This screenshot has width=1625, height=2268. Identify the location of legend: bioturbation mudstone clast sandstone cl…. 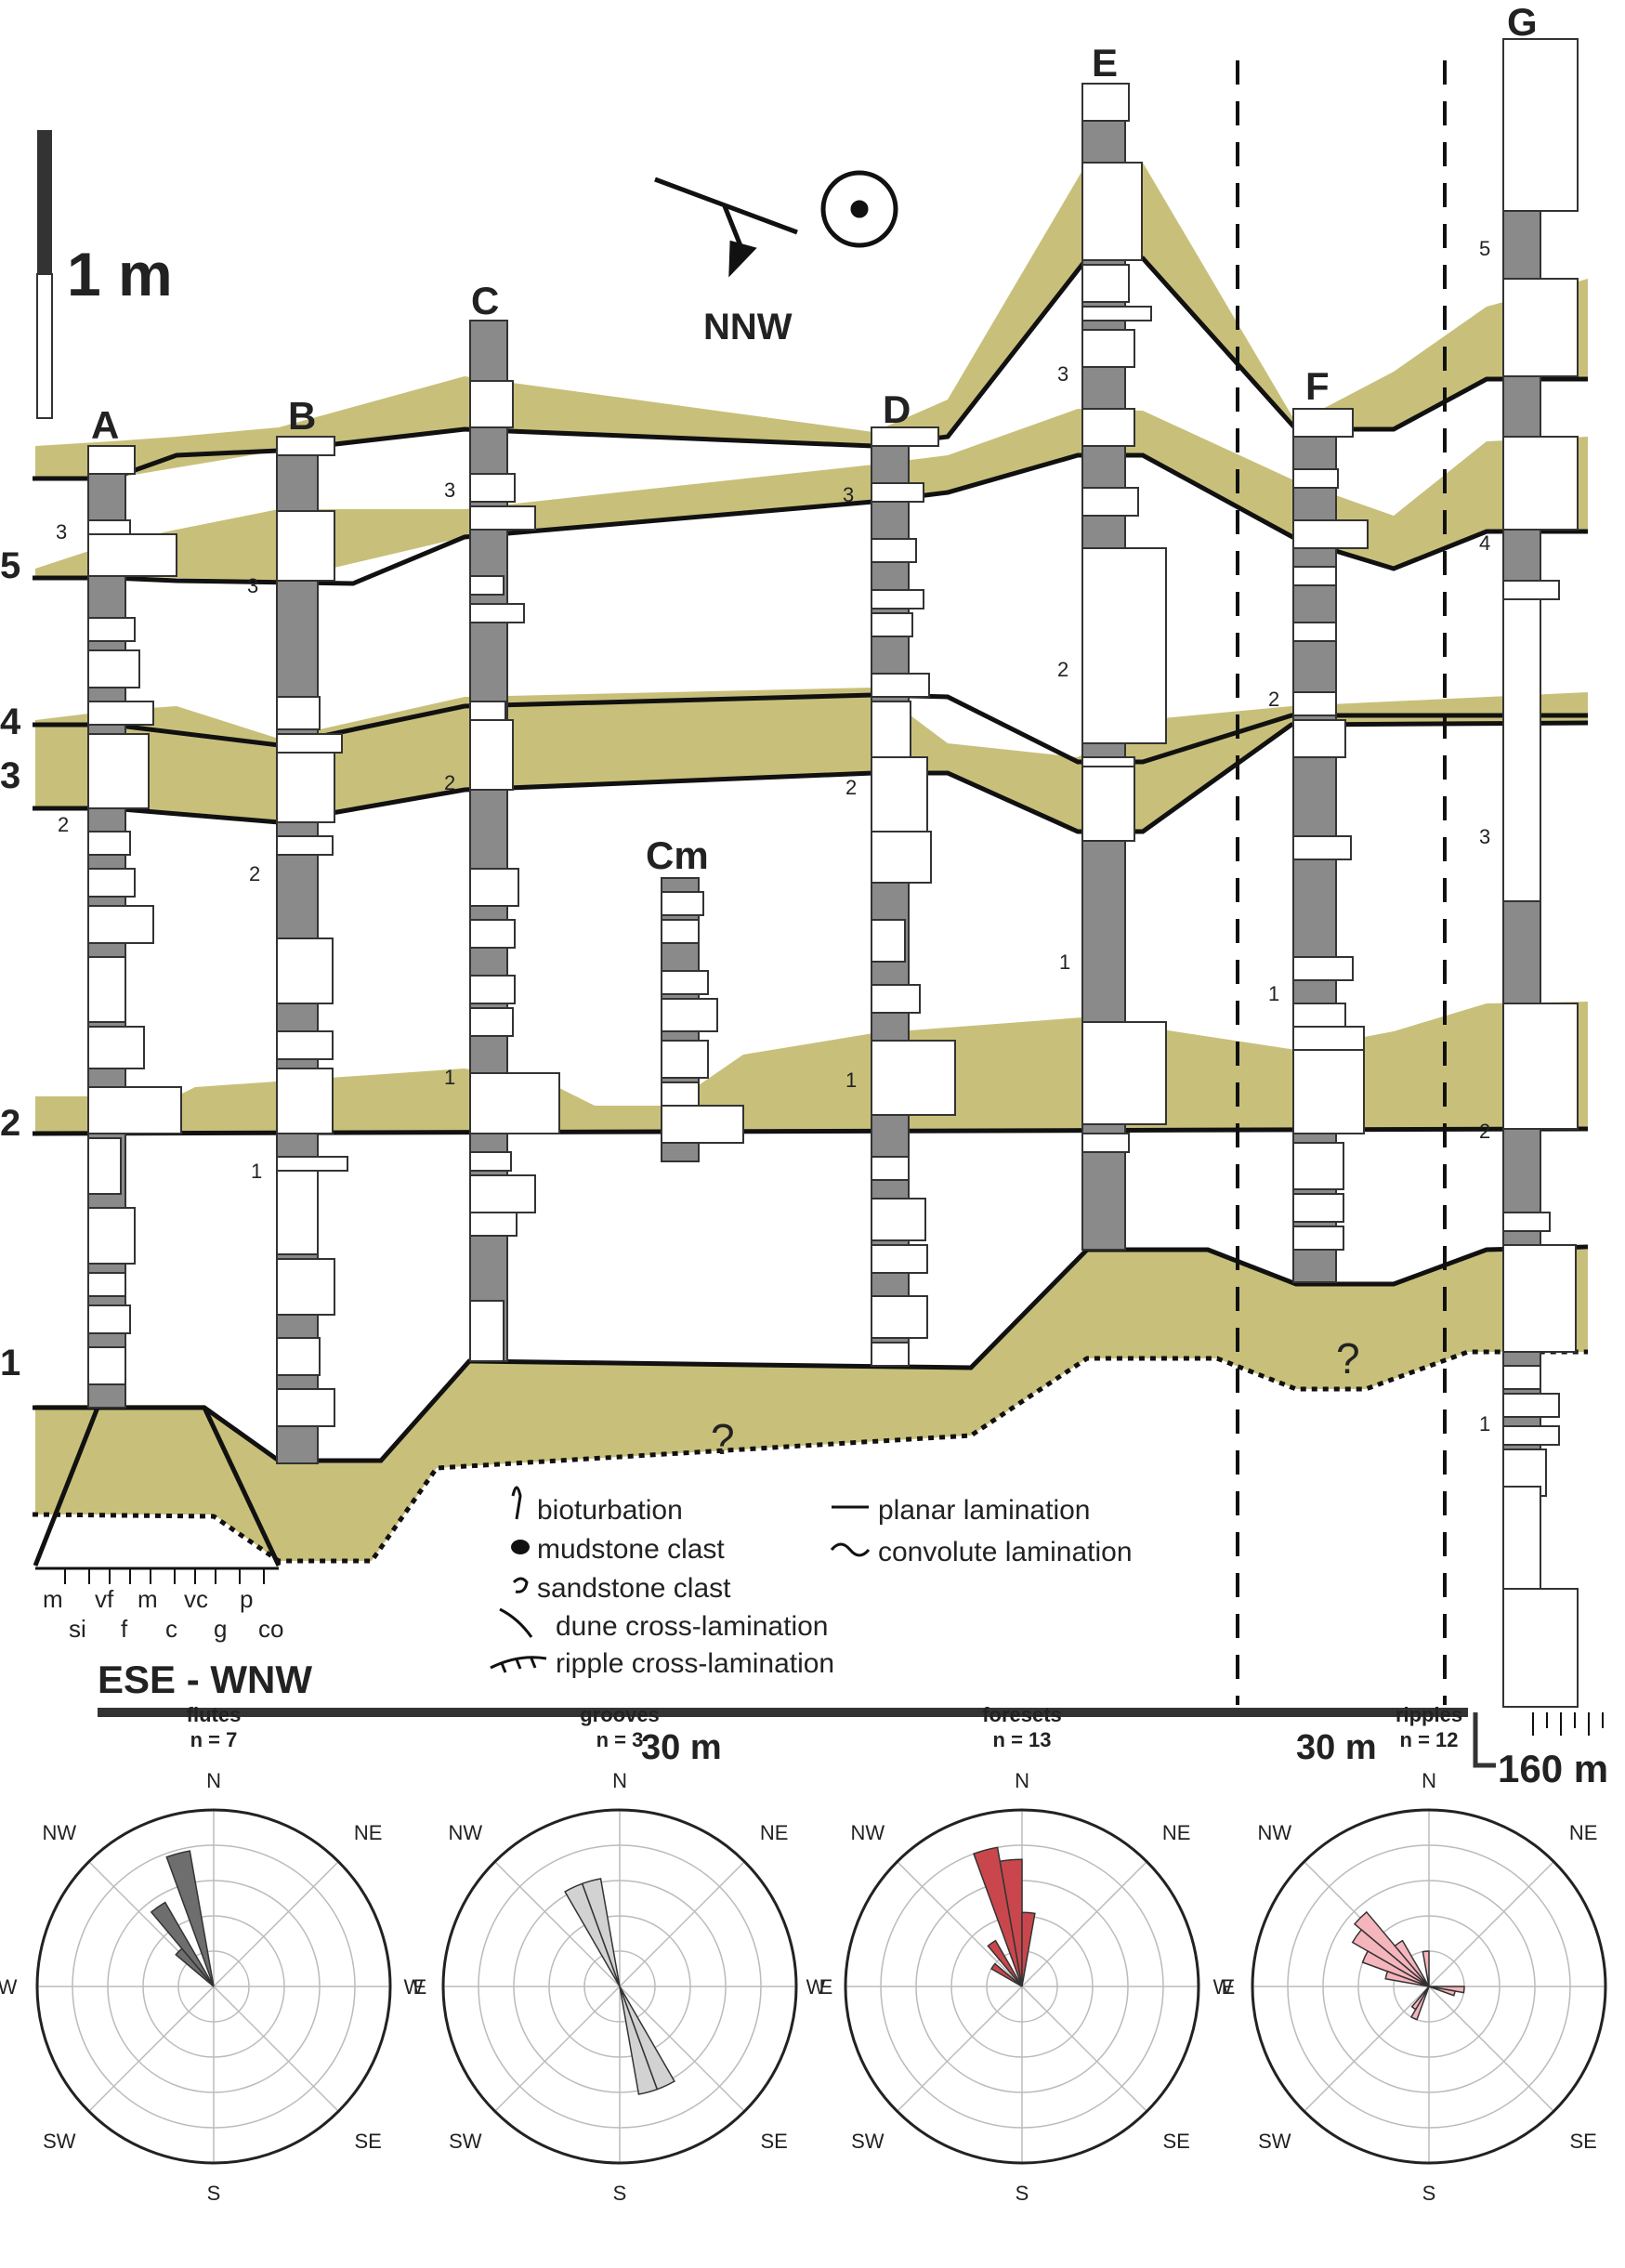
(811, 1582).